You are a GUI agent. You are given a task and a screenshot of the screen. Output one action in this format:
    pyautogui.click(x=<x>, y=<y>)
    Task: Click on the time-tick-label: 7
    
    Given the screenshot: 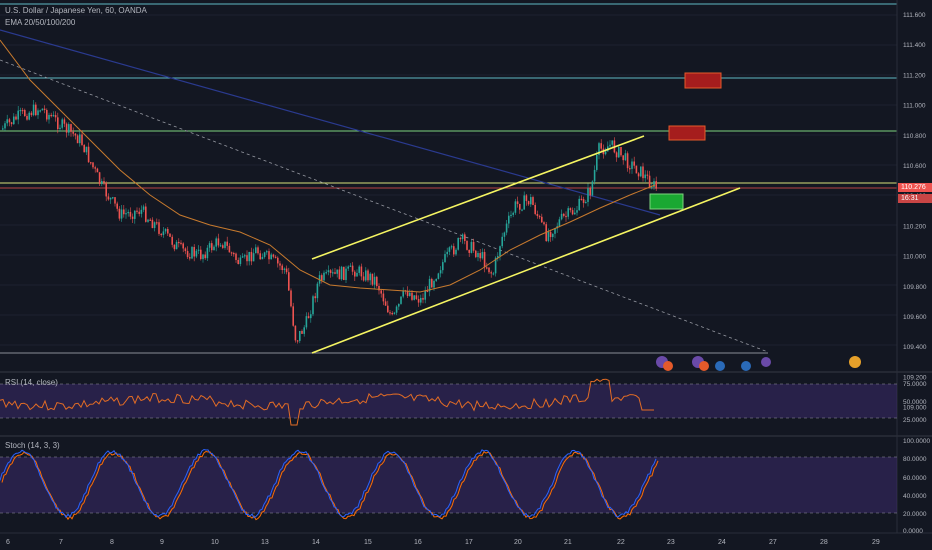 What is the action you would take?
    pyautogui.click(x=61, y=542)
    